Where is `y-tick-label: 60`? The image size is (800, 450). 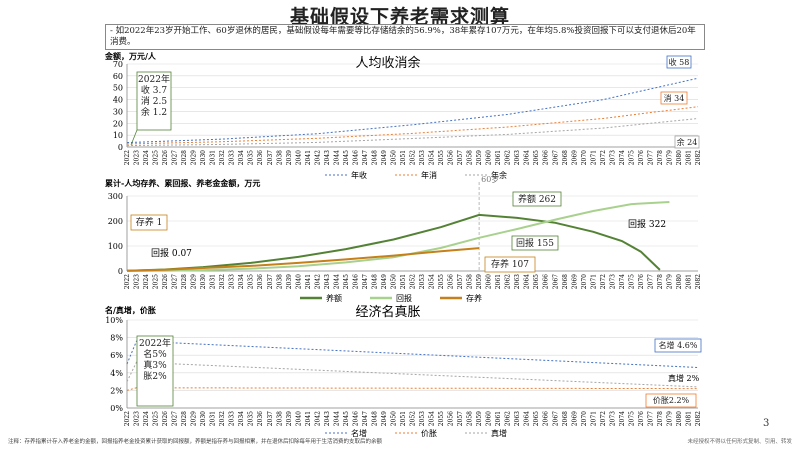
y-tick-label: 60 is located at coordinates (118, 76).